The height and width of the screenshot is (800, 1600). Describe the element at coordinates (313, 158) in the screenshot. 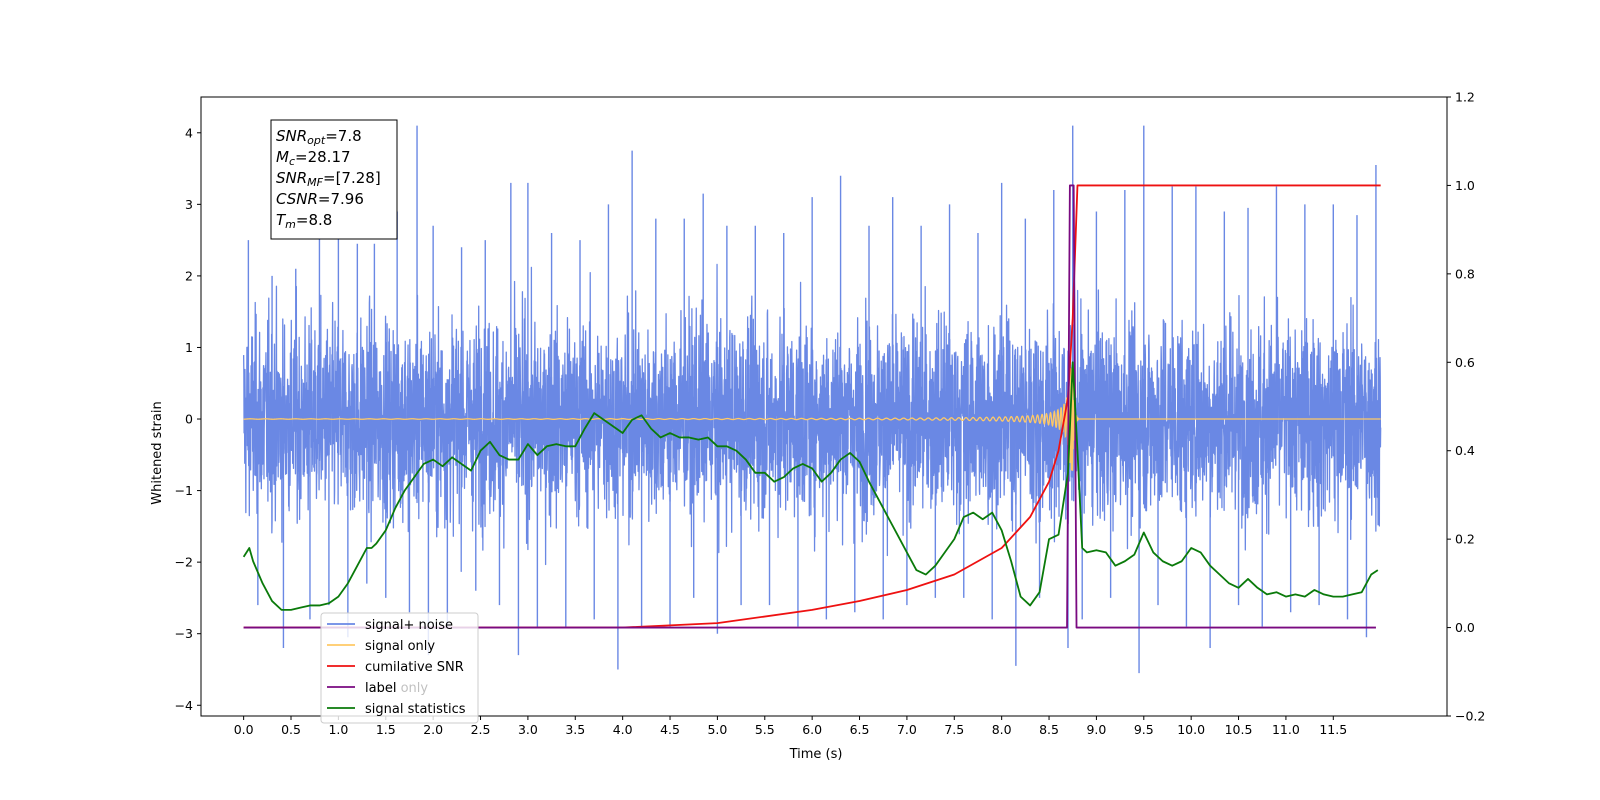

I see `annotation-line: Mc=28.17` at that location.